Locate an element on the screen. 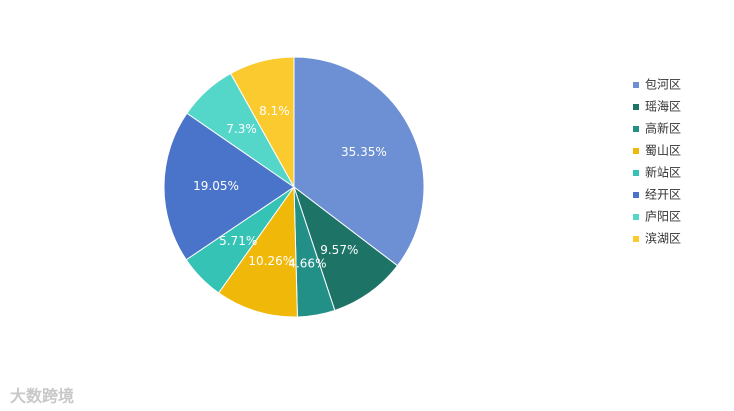 This screenshot has width=734, height=411. data-label: 10.26% is located at coordinates (271, 261).